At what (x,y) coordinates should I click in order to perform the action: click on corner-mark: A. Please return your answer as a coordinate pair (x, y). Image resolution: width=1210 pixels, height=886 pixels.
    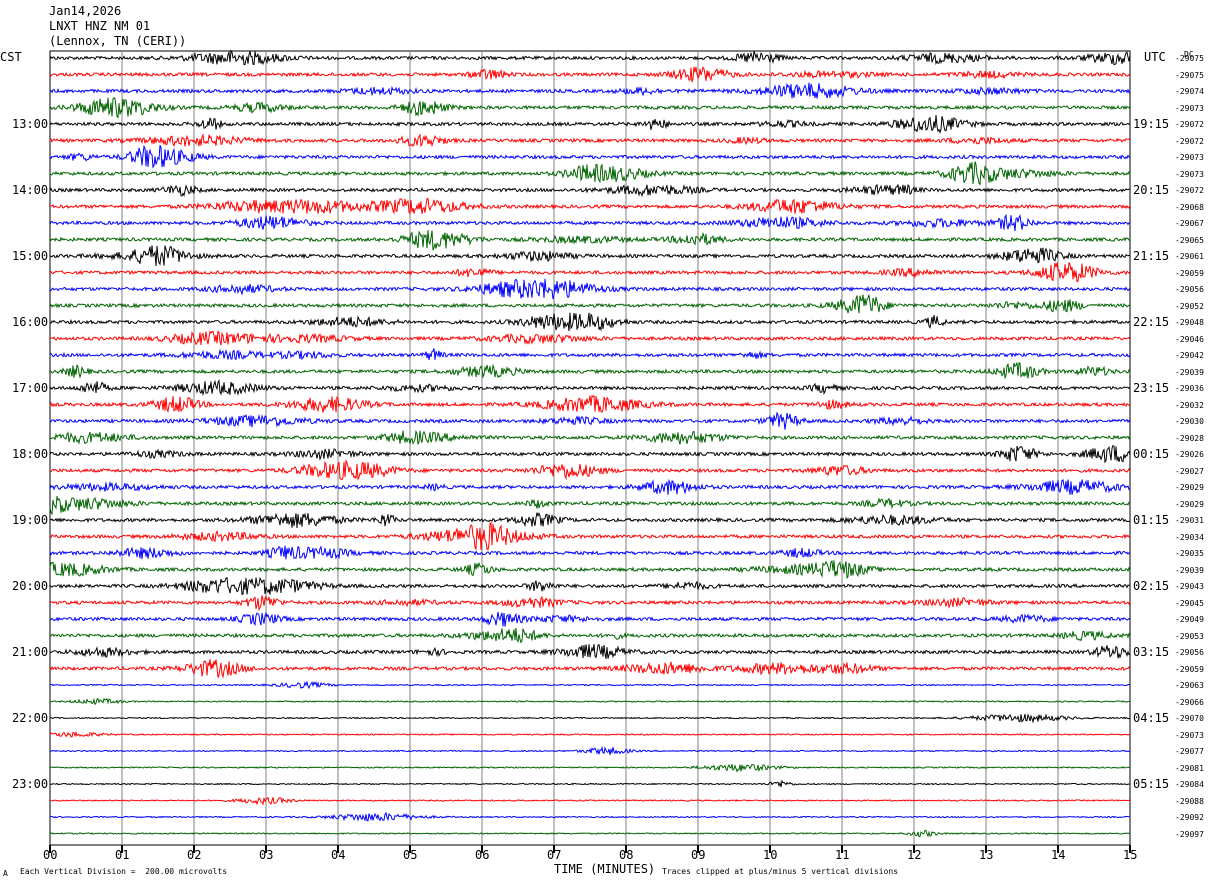
    Looking at the image, I should click on (5, 873).